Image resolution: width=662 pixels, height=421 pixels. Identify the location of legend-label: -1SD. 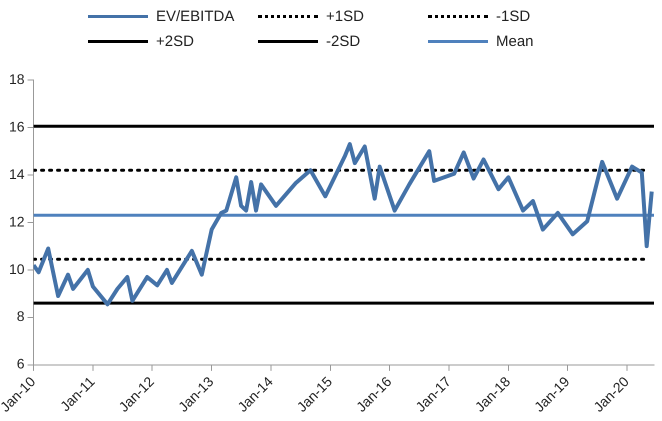
(513, 16).